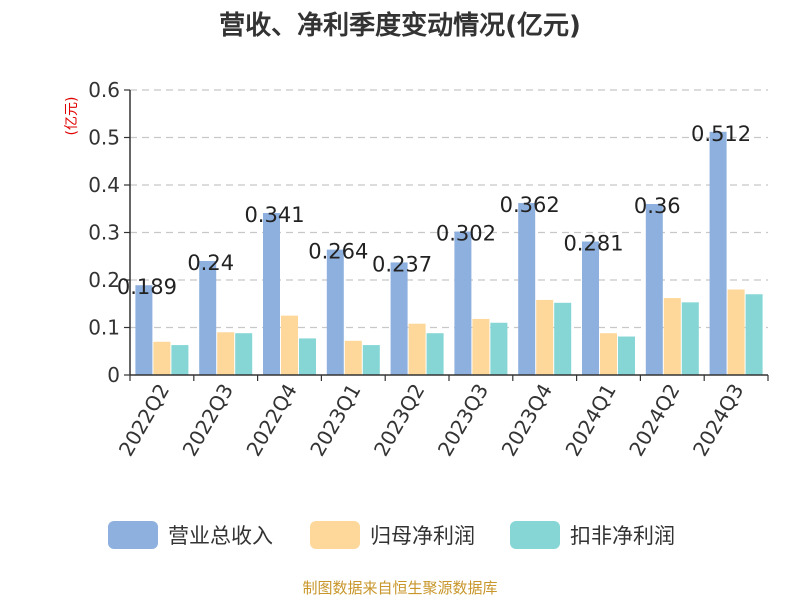  What do you see at coordinates (622, 536) in the screenshot?
I see `legend-label: 扣非净利润` at bounding box center [622, 536].